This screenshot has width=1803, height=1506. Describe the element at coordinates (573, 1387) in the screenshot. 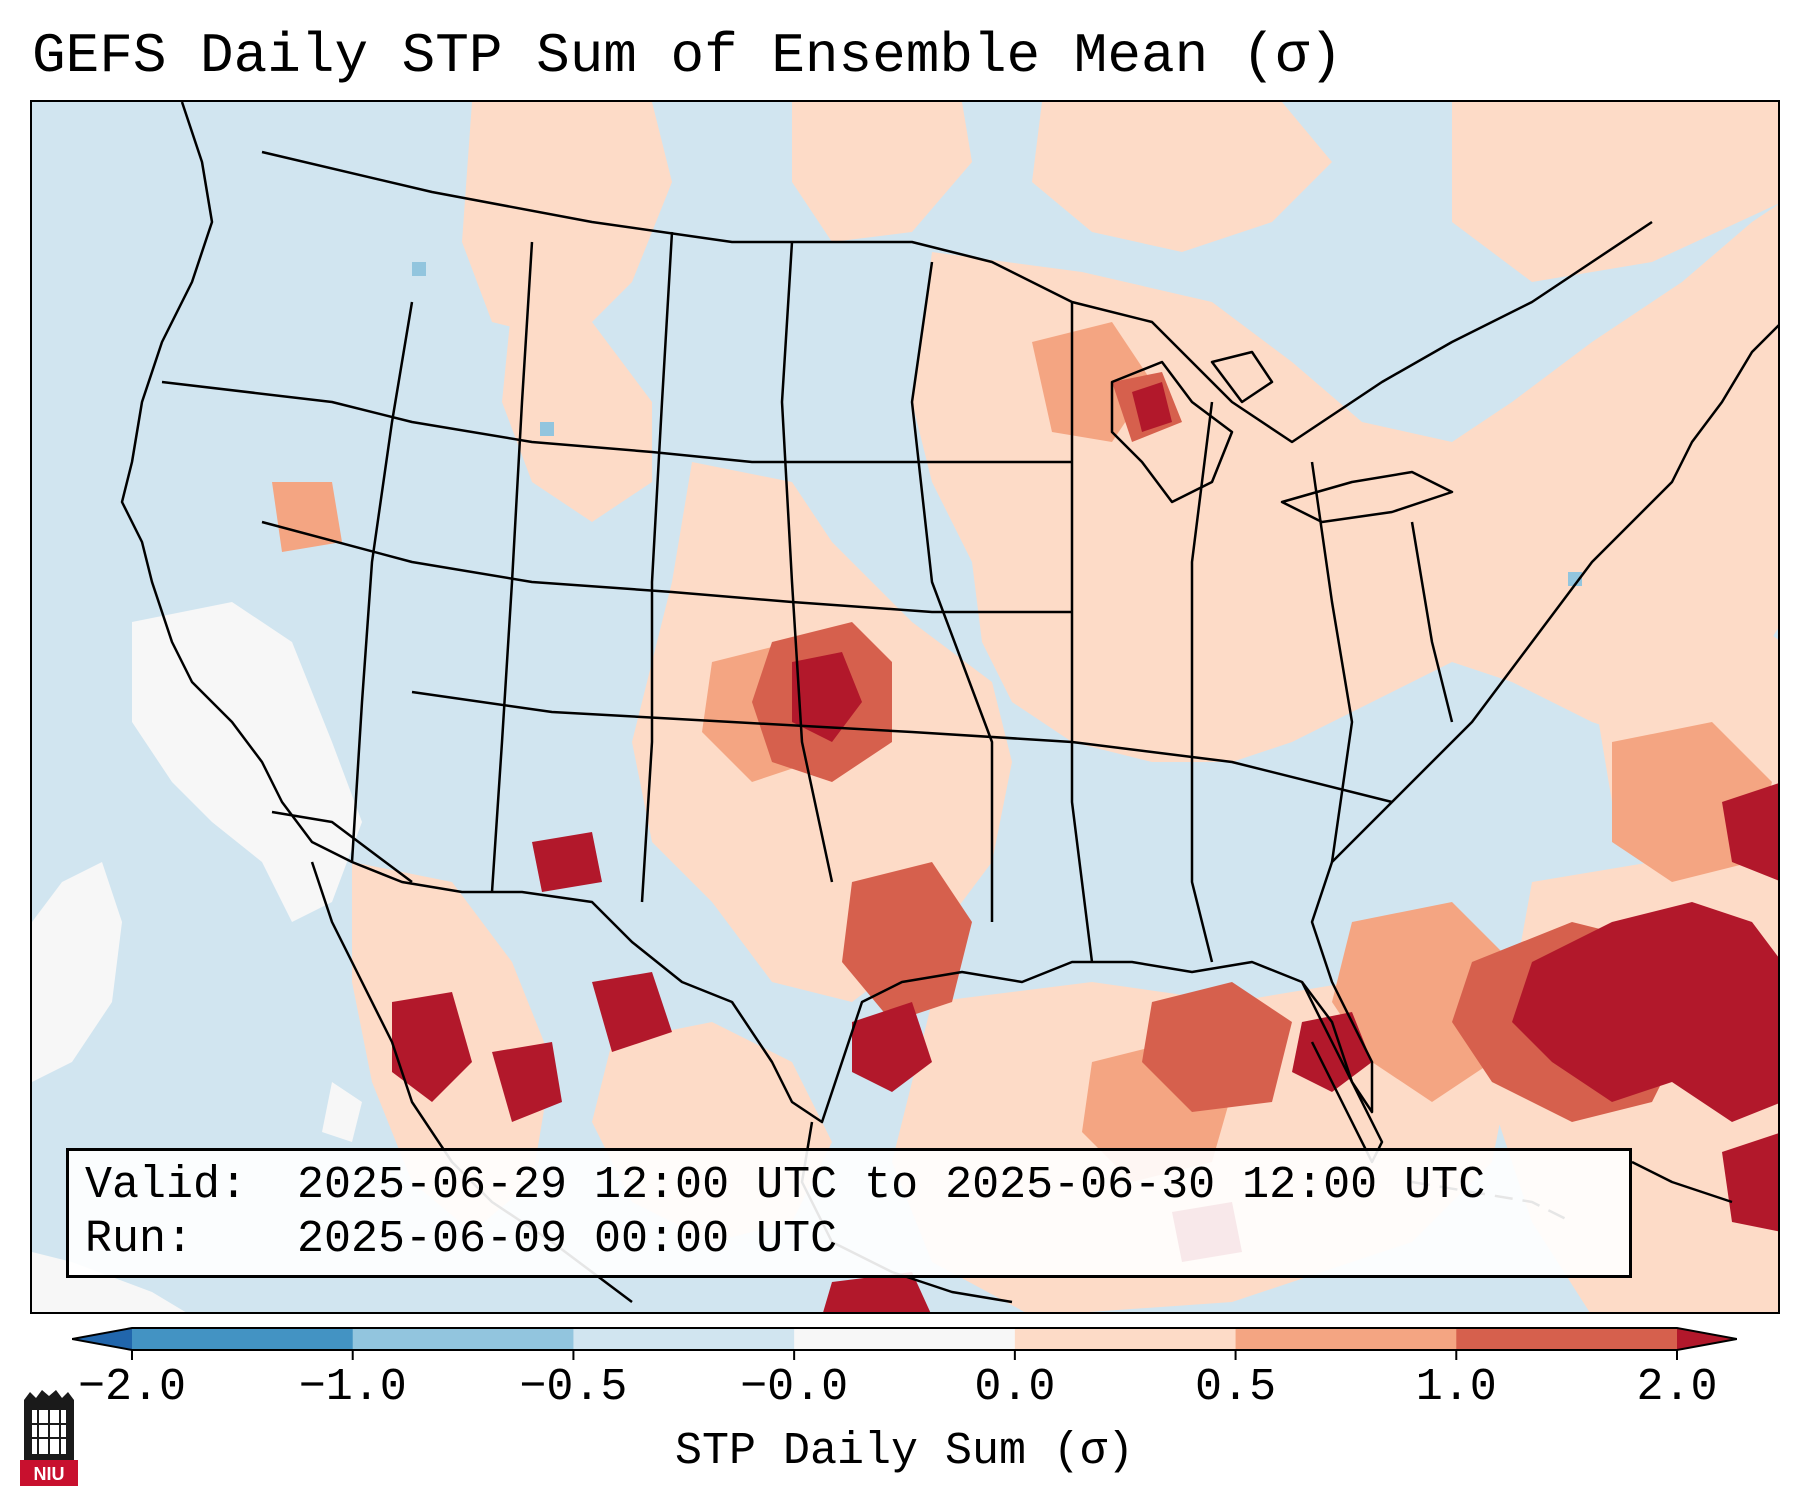

I see `colorbar-tick-label: −0.5` at that location.